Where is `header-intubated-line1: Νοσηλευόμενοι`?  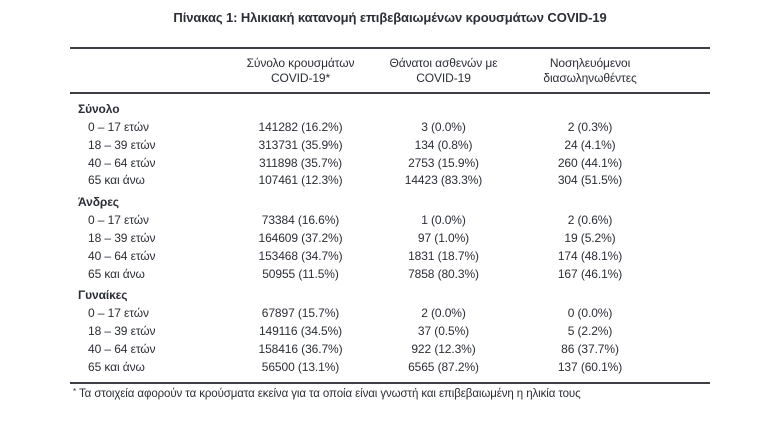
header-intubated-line1: Νοσηλευόμενοι is located at coordinates (590, 63).